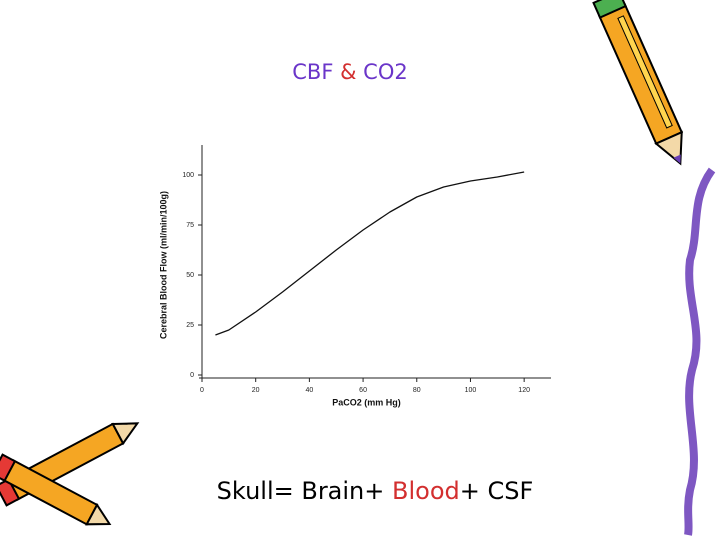 The width and height of the screenshot is (720, 540). Describe the element at coordinates (700, 351) in the screenshot. I see `squiggle-right` at that location.